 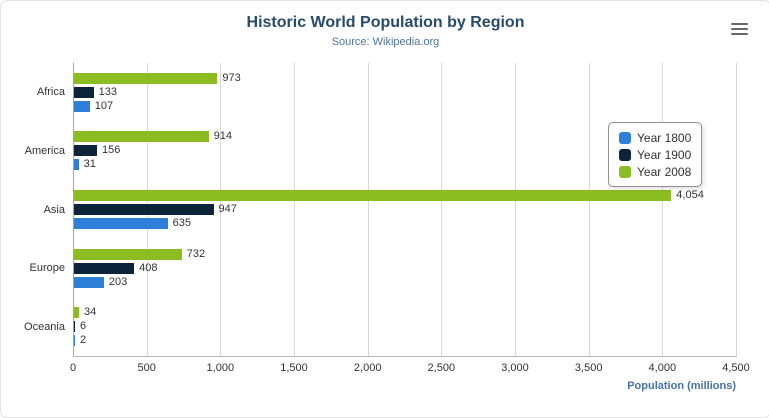 I want to click on legend: Year 1800 Year 1900 Year 2008, so click(x=655, y=154).